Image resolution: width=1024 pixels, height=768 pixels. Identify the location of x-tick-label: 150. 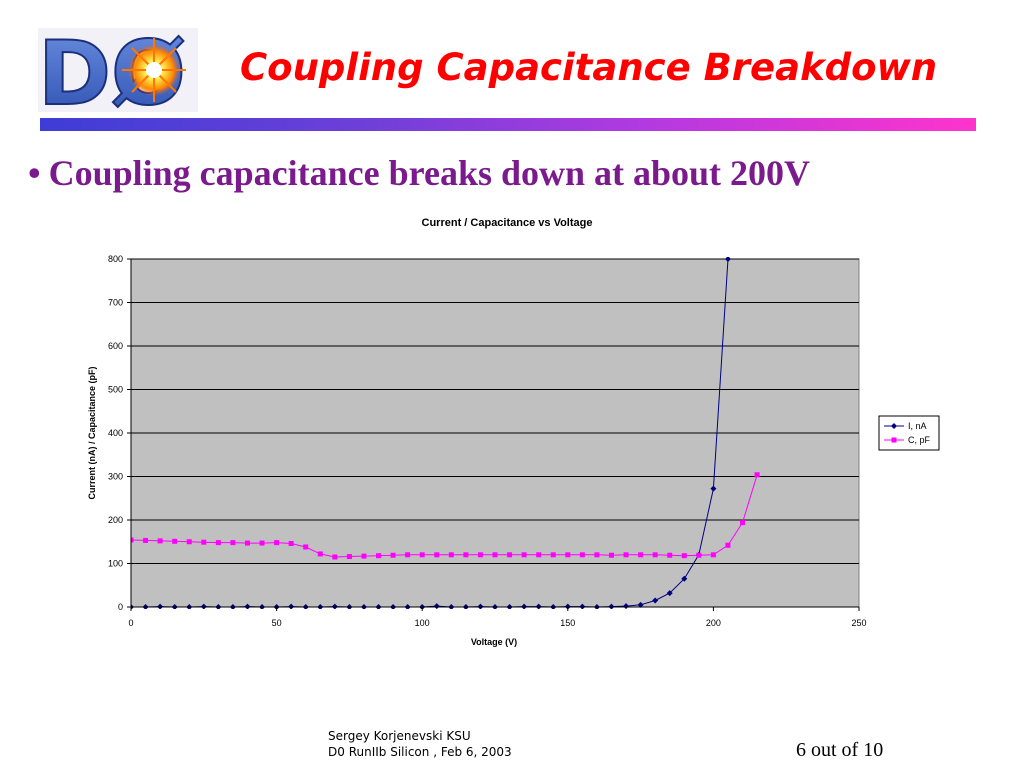
(567, 623).